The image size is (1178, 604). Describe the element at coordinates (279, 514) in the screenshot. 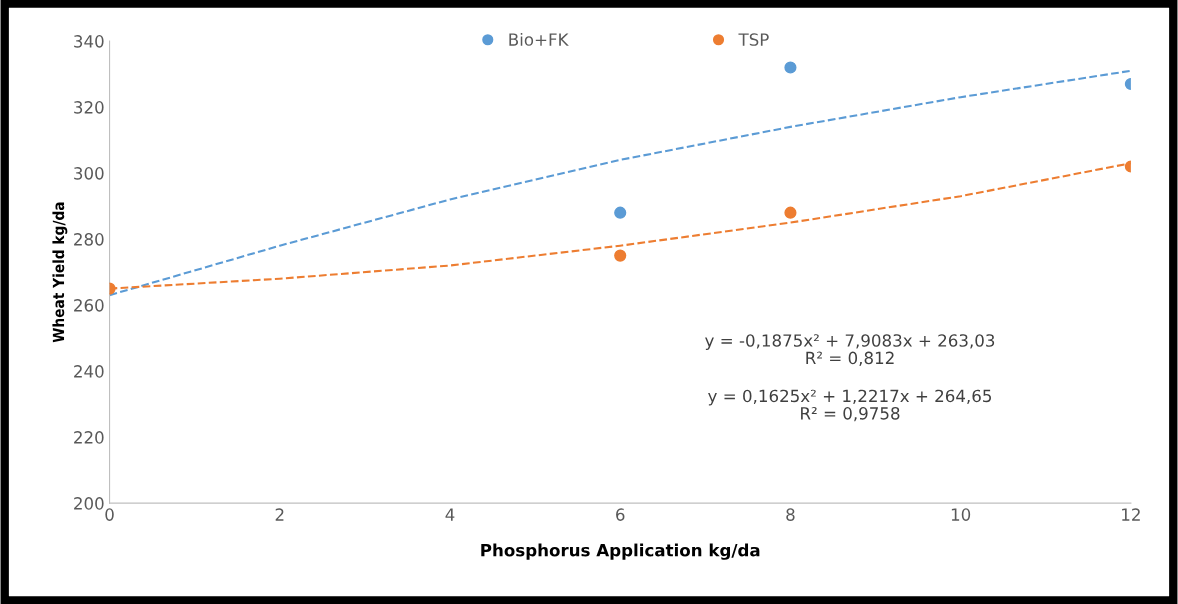

I see `x-tick-label: 2` at that location.